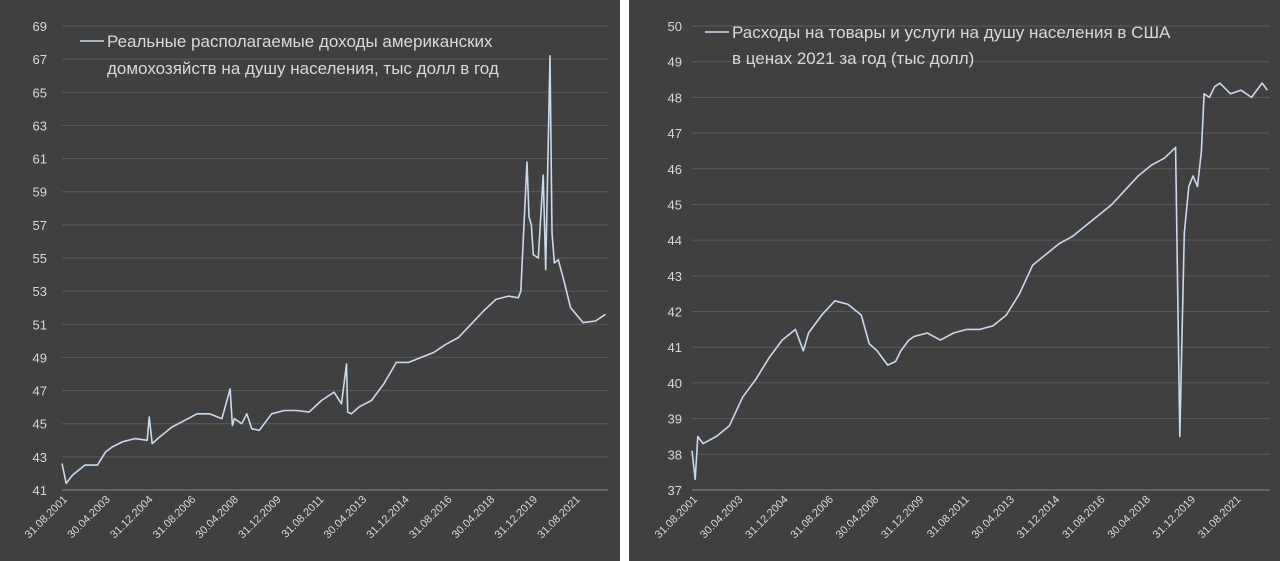 Image resolution: width=1280 pixels, height=561 pixels. I want to click on y-tick-label: 48, so click(675, 97).